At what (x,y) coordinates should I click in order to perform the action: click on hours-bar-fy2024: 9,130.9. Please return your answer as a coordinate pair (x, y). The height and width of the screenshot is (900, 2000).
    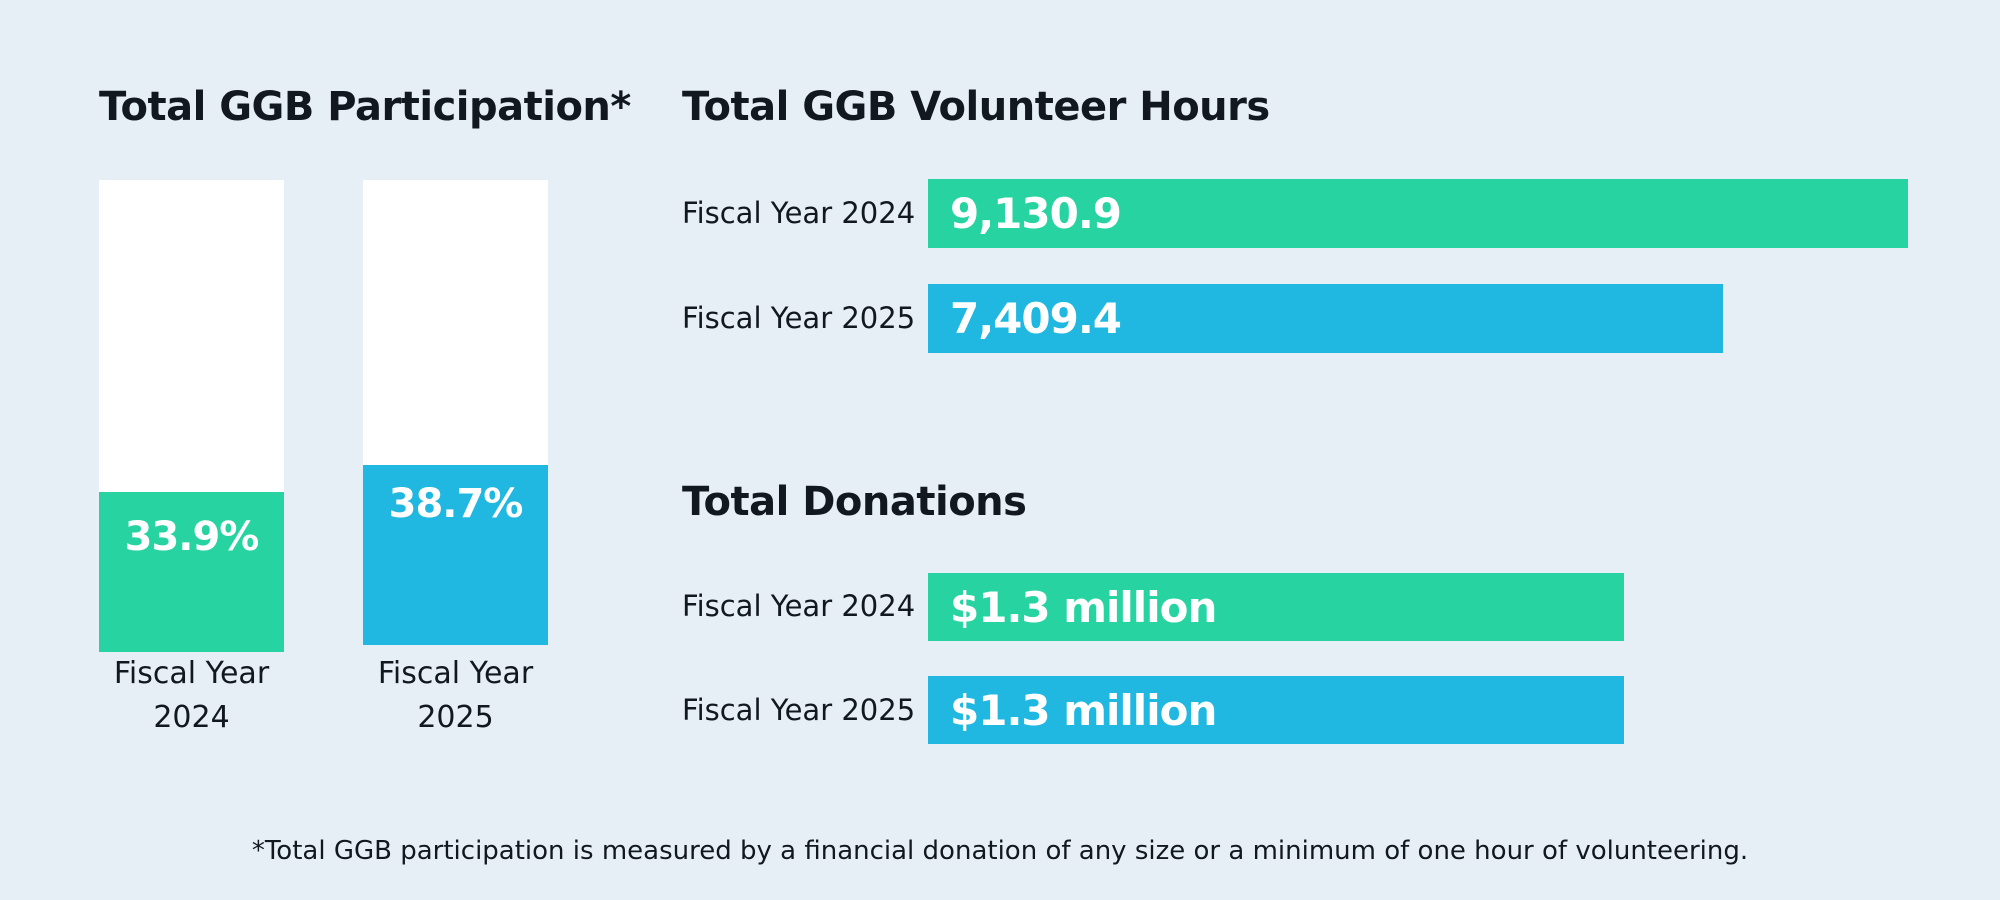
    Looking at the image, I should click on (1418, 213).